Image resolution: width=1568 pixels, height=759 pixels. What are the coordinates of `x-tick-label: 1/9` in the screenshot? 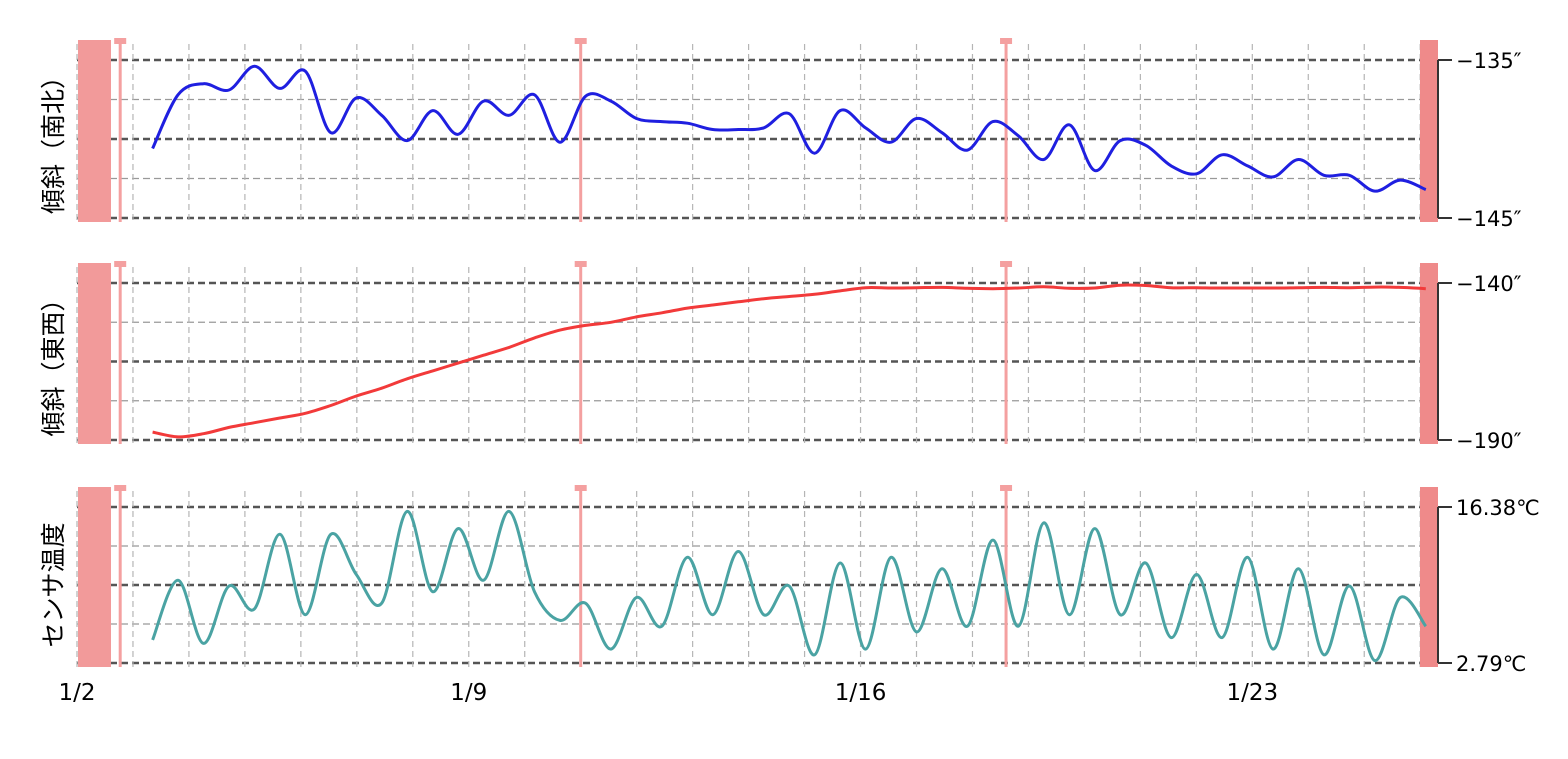 It's located at (468, 693).